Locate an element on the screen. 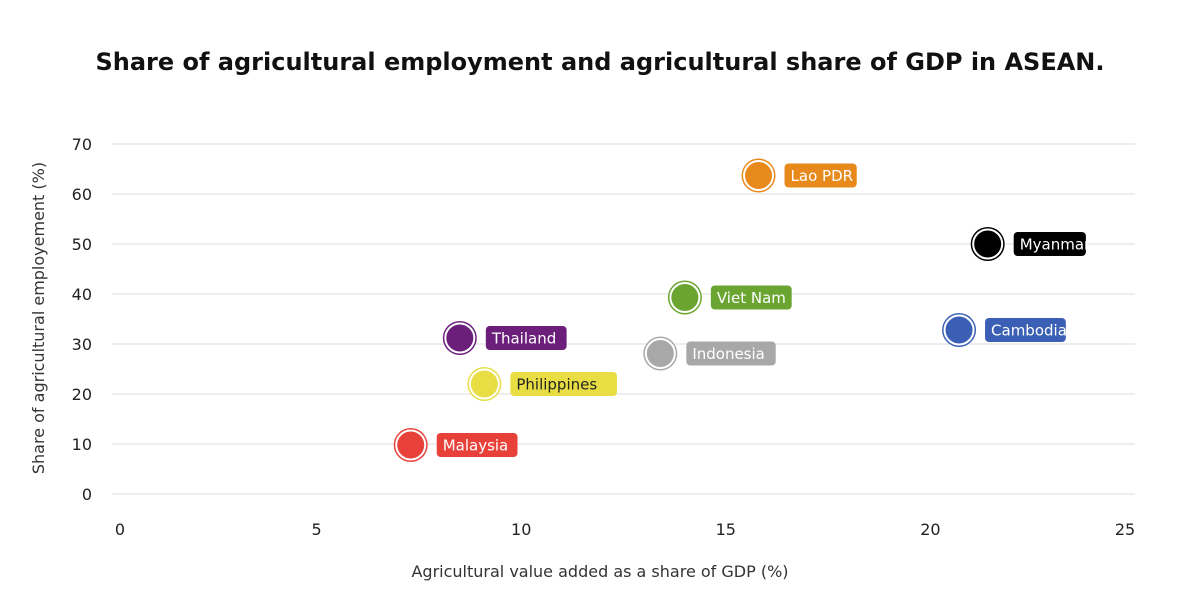 The width and height of the screenshot is (1200, 606). point-label: Lao PDR is located at coordinates (822, 176).